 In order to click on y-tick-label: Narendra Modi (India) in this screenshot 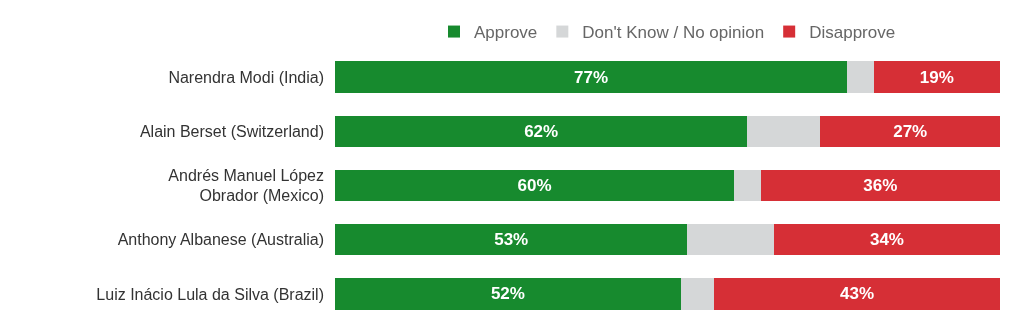, I will do `click(246, 77)`.